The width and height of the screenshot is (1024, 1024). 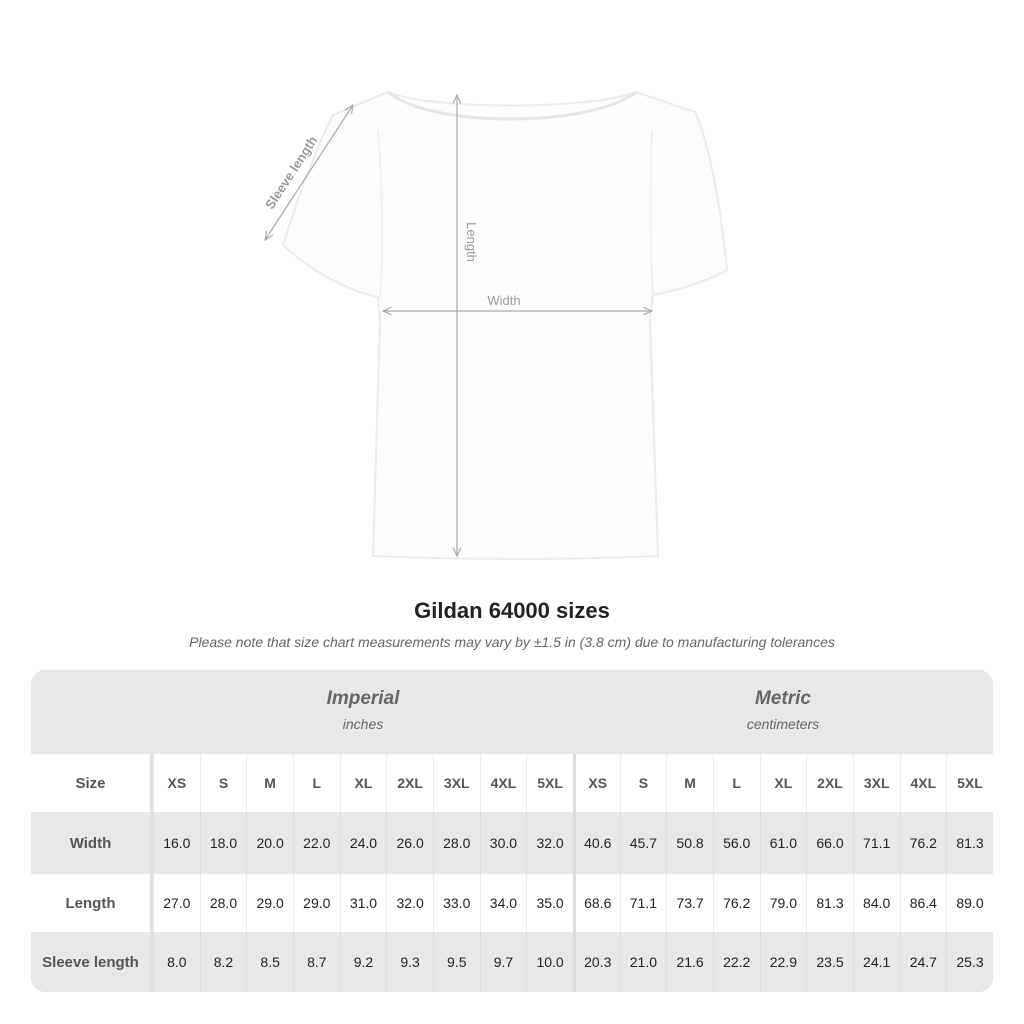 I want to click on table-cell-metric: 89.0, so click(x=969, y=903).